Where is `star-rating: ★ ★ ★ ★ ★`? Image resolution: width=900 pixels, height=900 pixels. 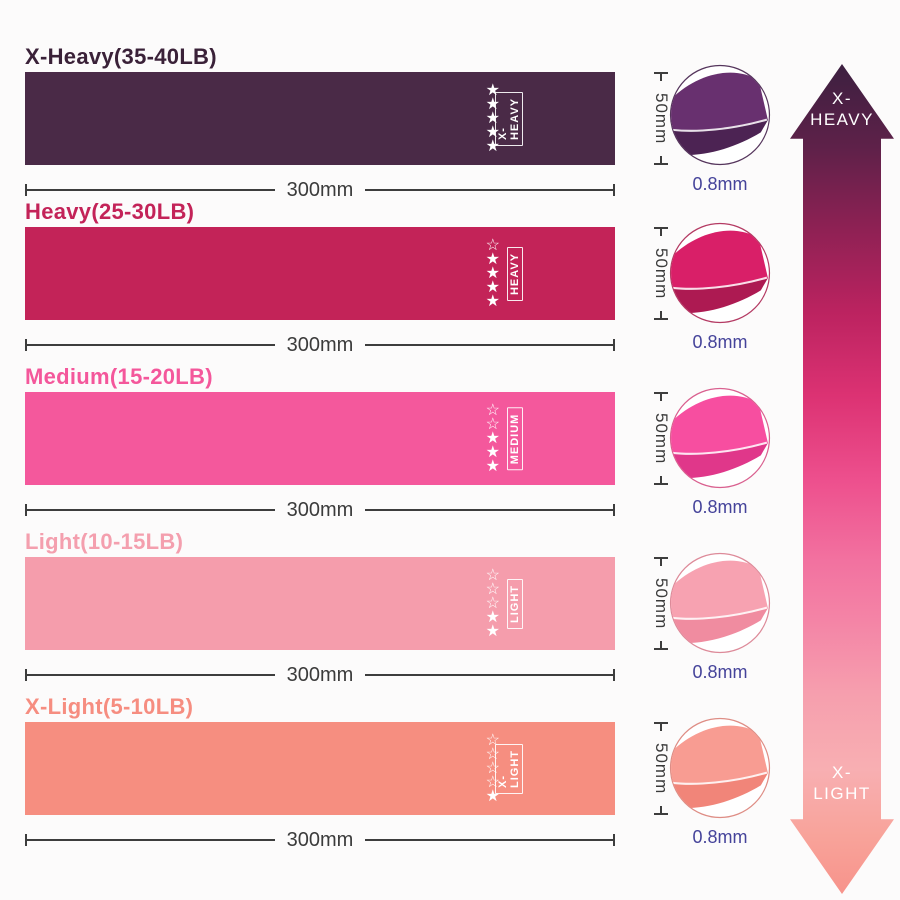 star-rating: ★ ★ ★ ★ ★ is located at coordinates (492, 118).